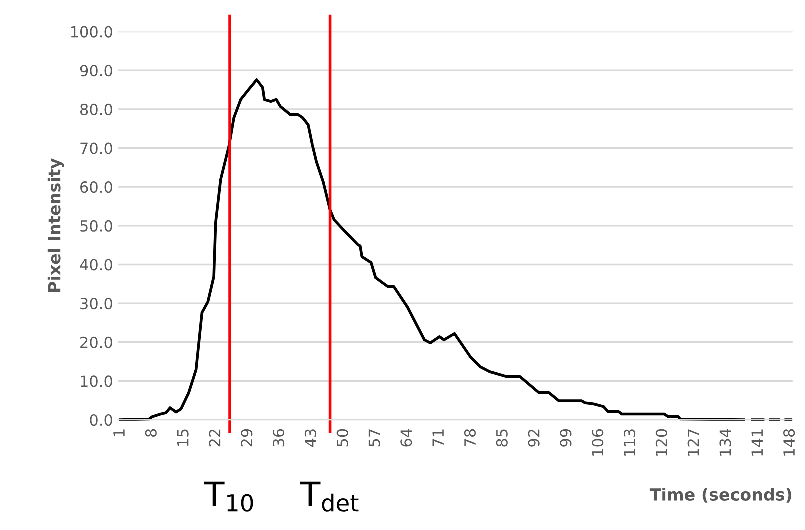 The image size is (805, 530). I want to click on x-tick-label: 71, so click(438, 438).